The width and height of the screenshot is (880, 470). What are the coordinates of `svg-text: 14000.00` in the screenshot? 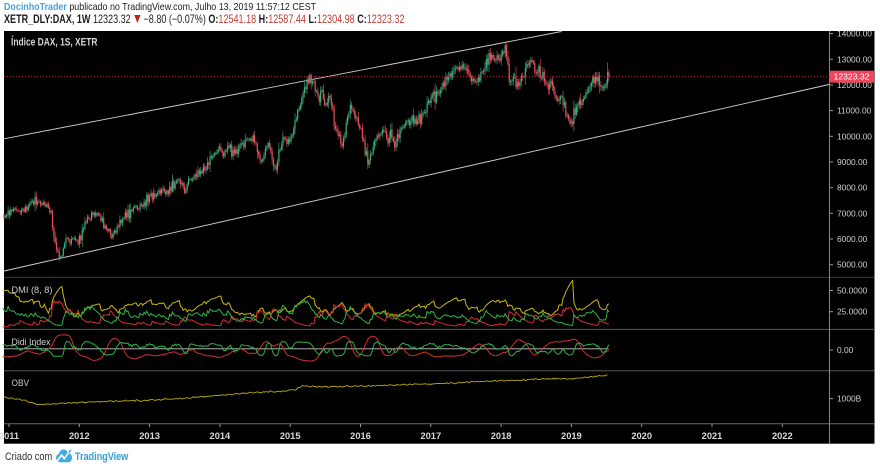 It's located at (854, 34).